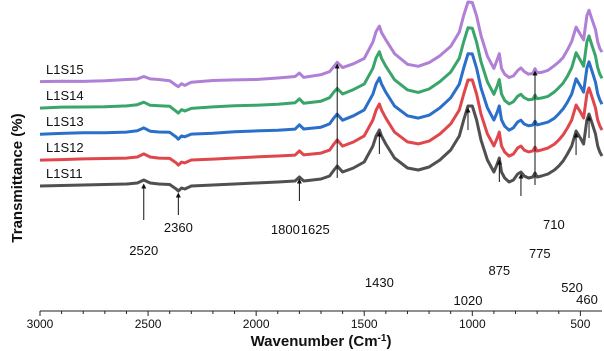 This screenshot has width=604, height=351. I want to click on peak-label-775: 775, so click(540, 253).